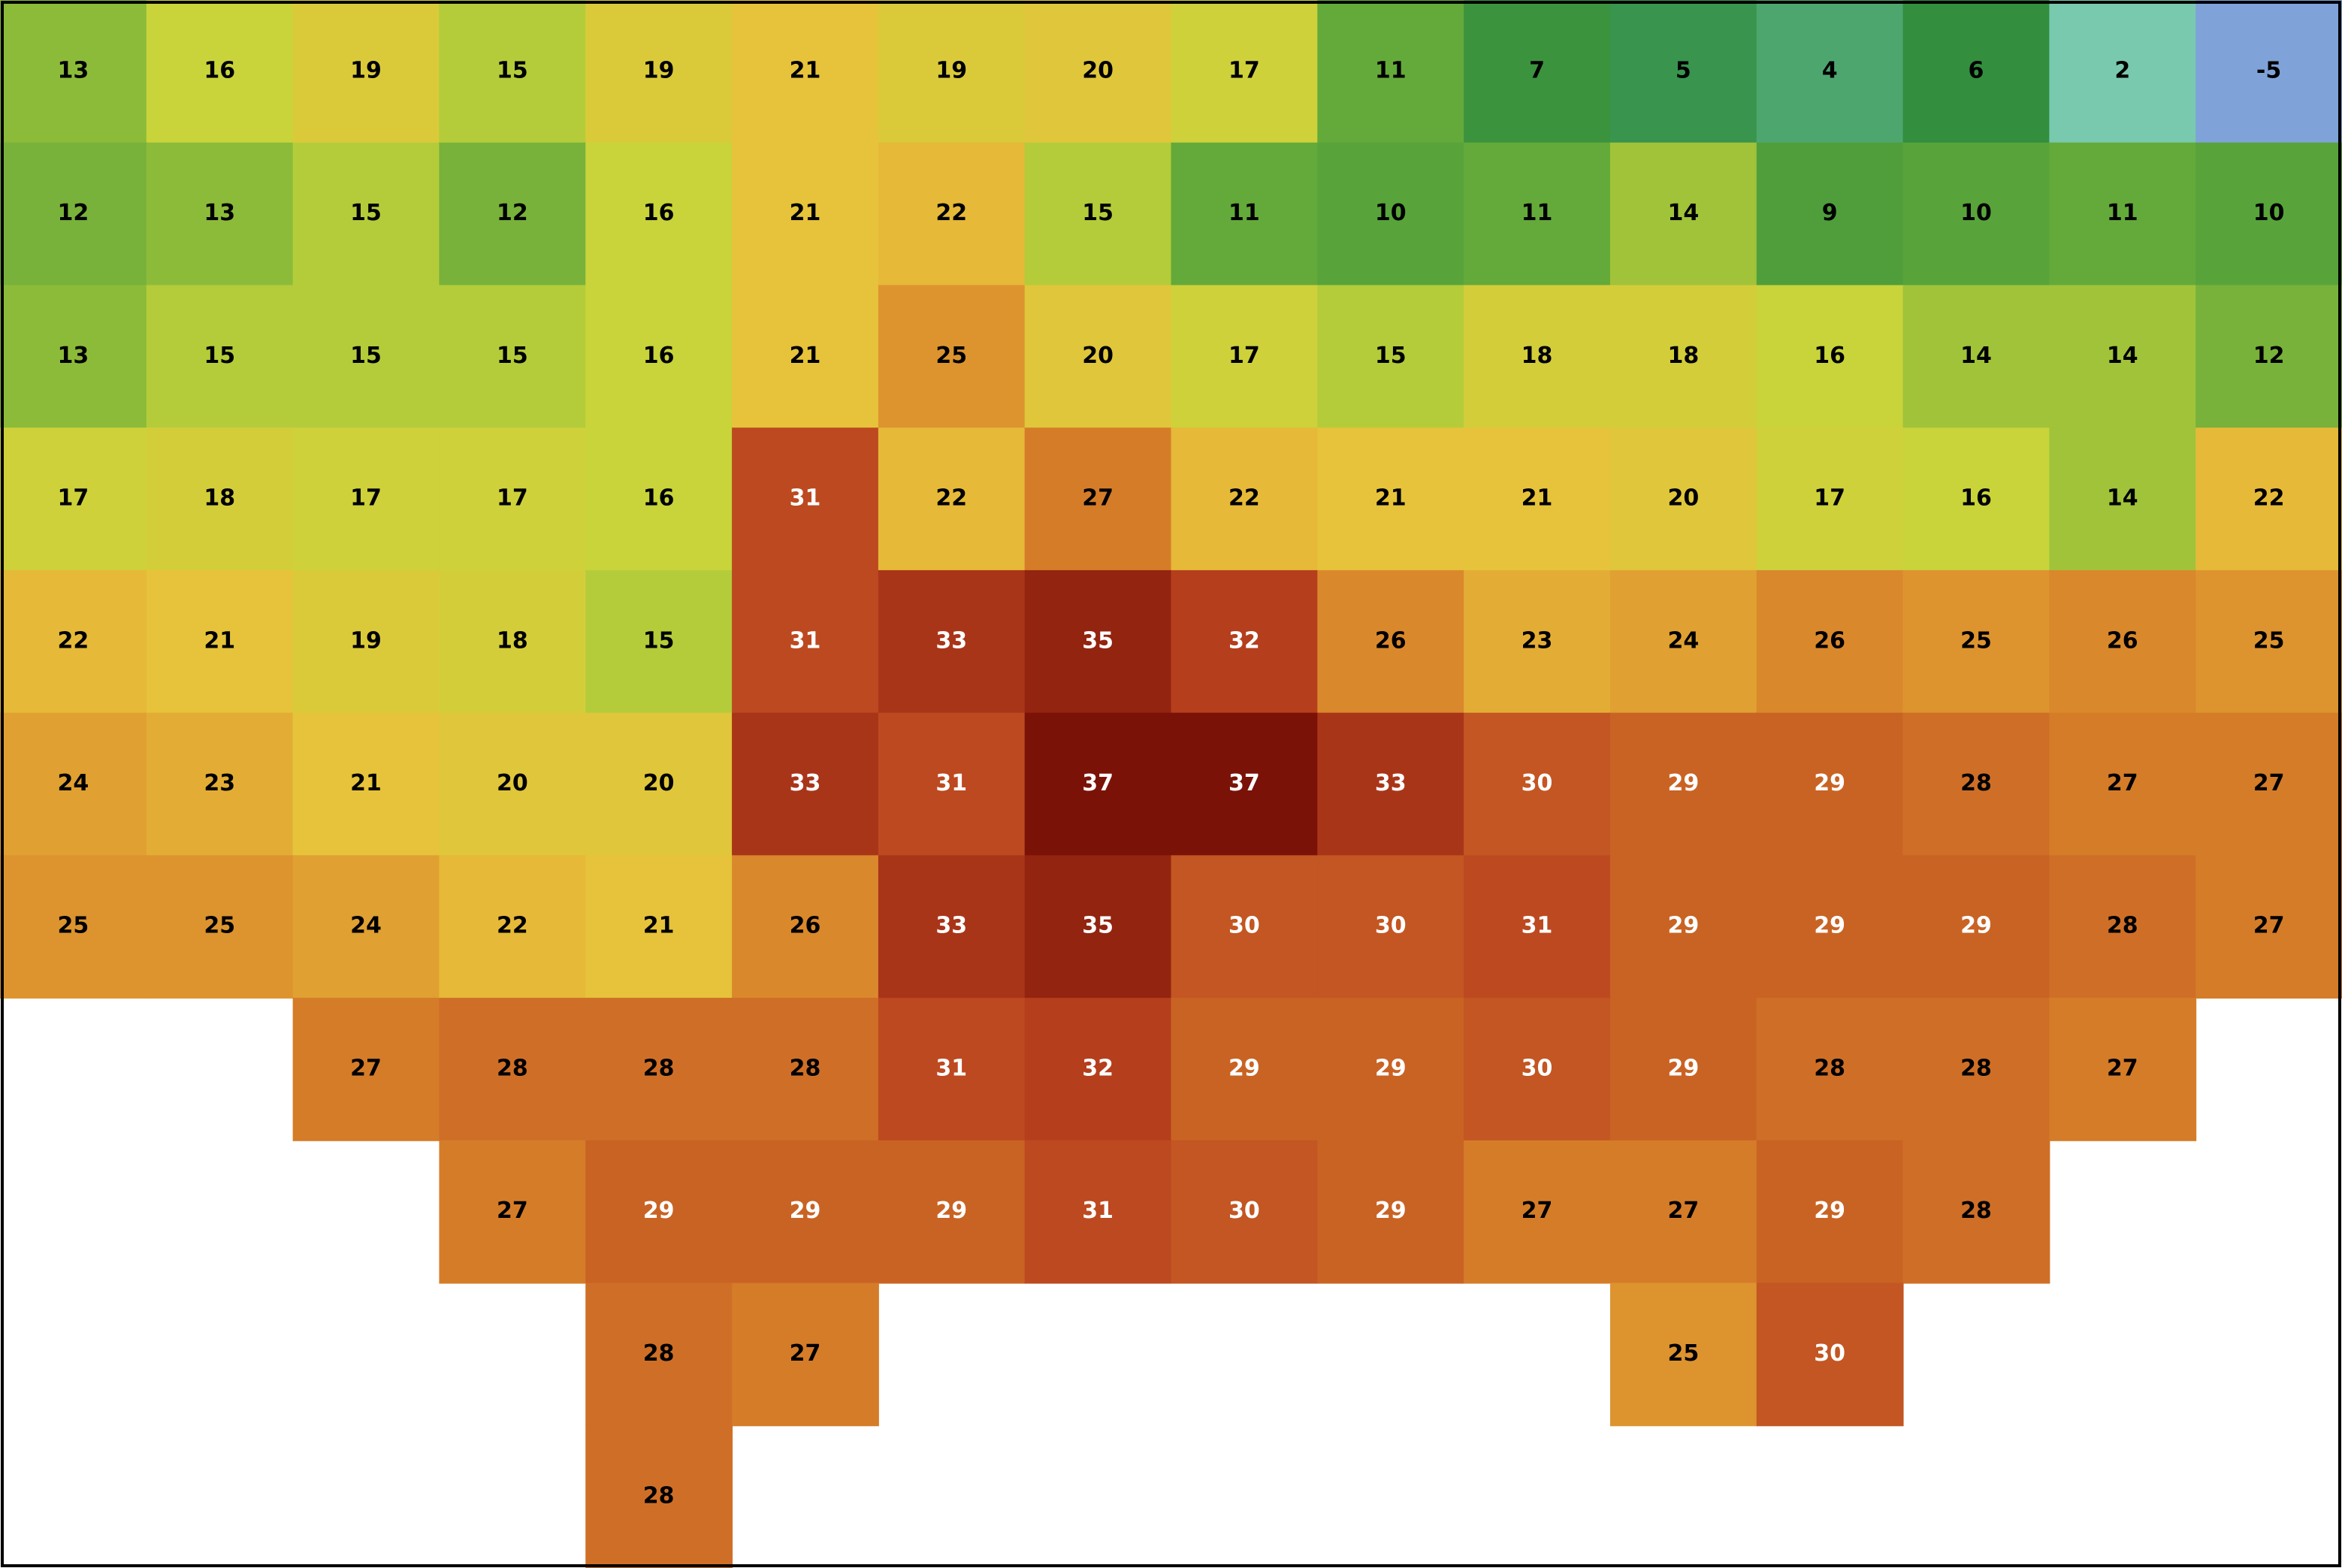 The image size is (2342, 1568). What do you see at coordinates (1683, 1353) in the screenshot?
I see `temperature-label: 25` at bounding box center [1683, 1353].